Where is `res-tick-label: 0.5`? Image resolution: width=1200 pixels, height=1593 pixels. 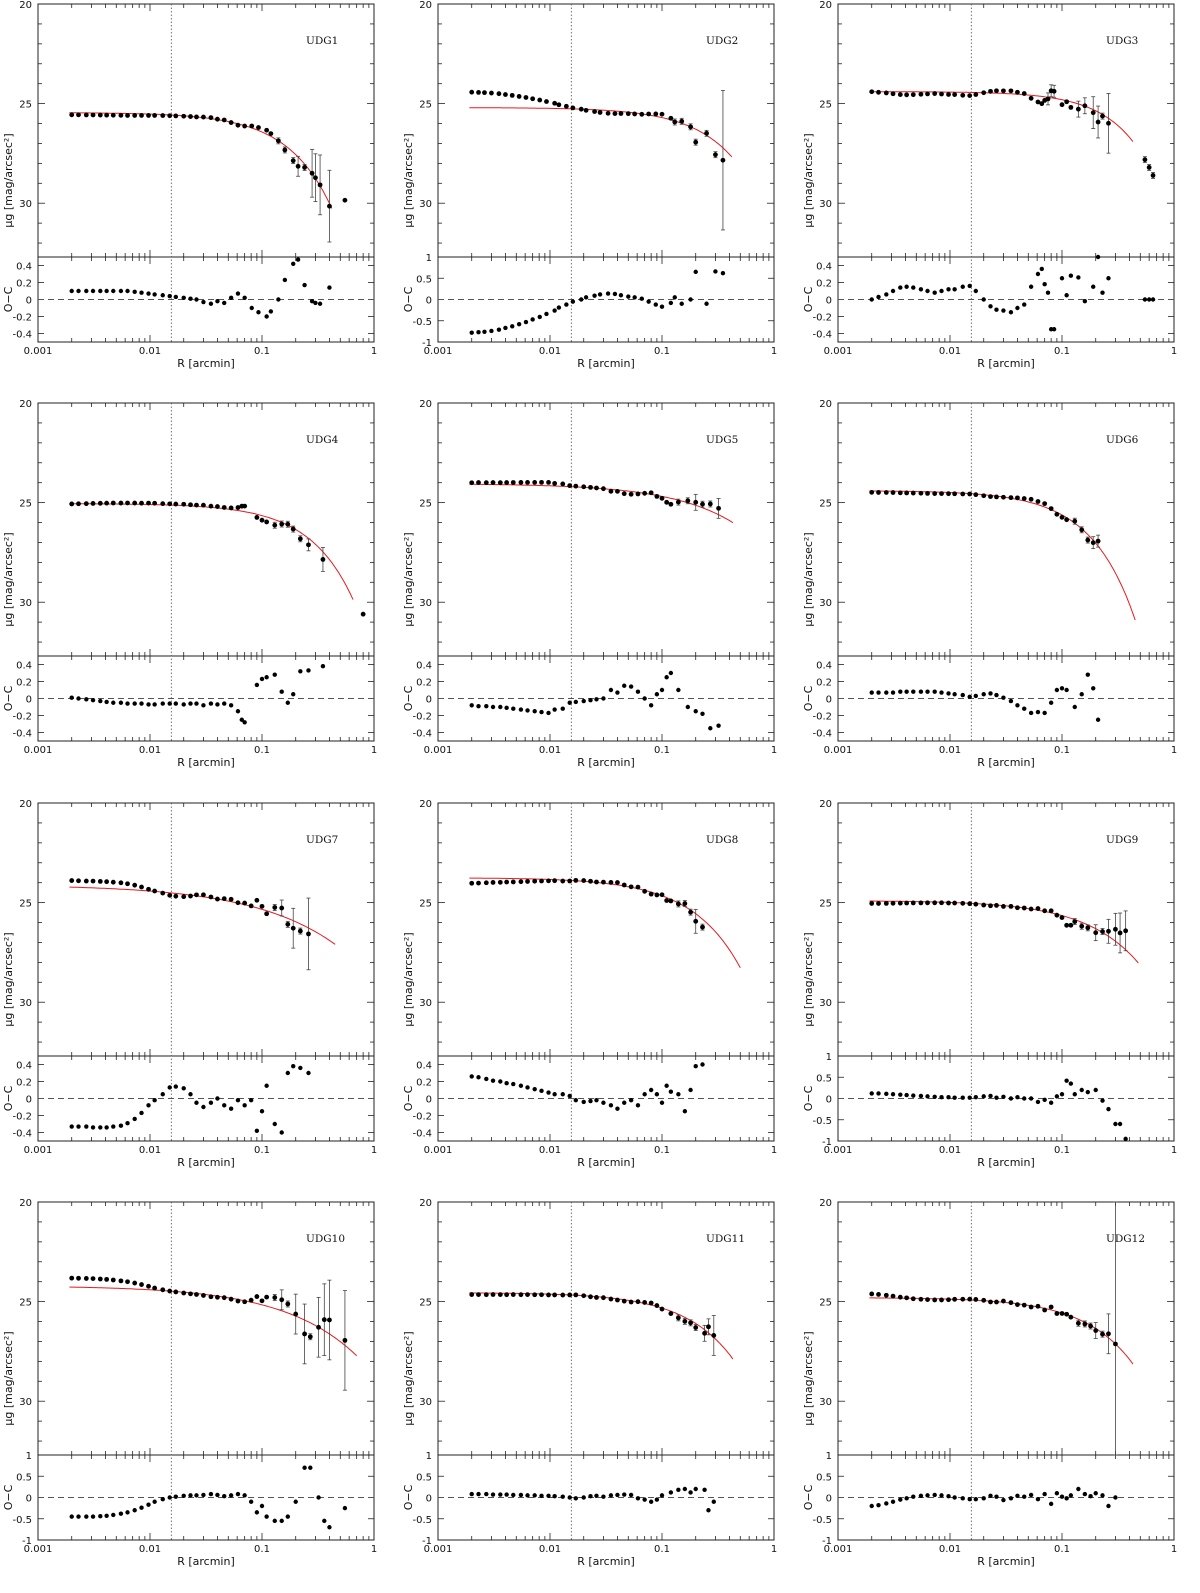 res-tick-label: 0.5 is located at coordinates (24, 1477).